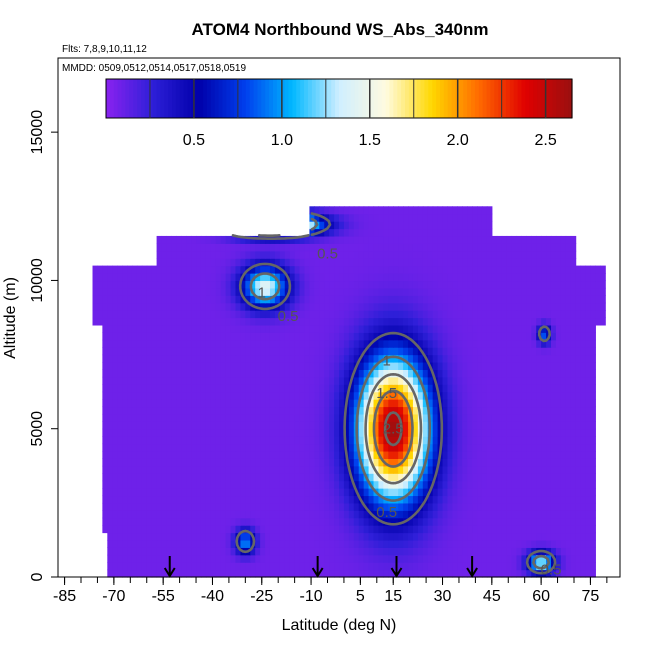  Describe the element at coordinates (232, 98) in the screenshot. I see `colorbar-segment` at that location.